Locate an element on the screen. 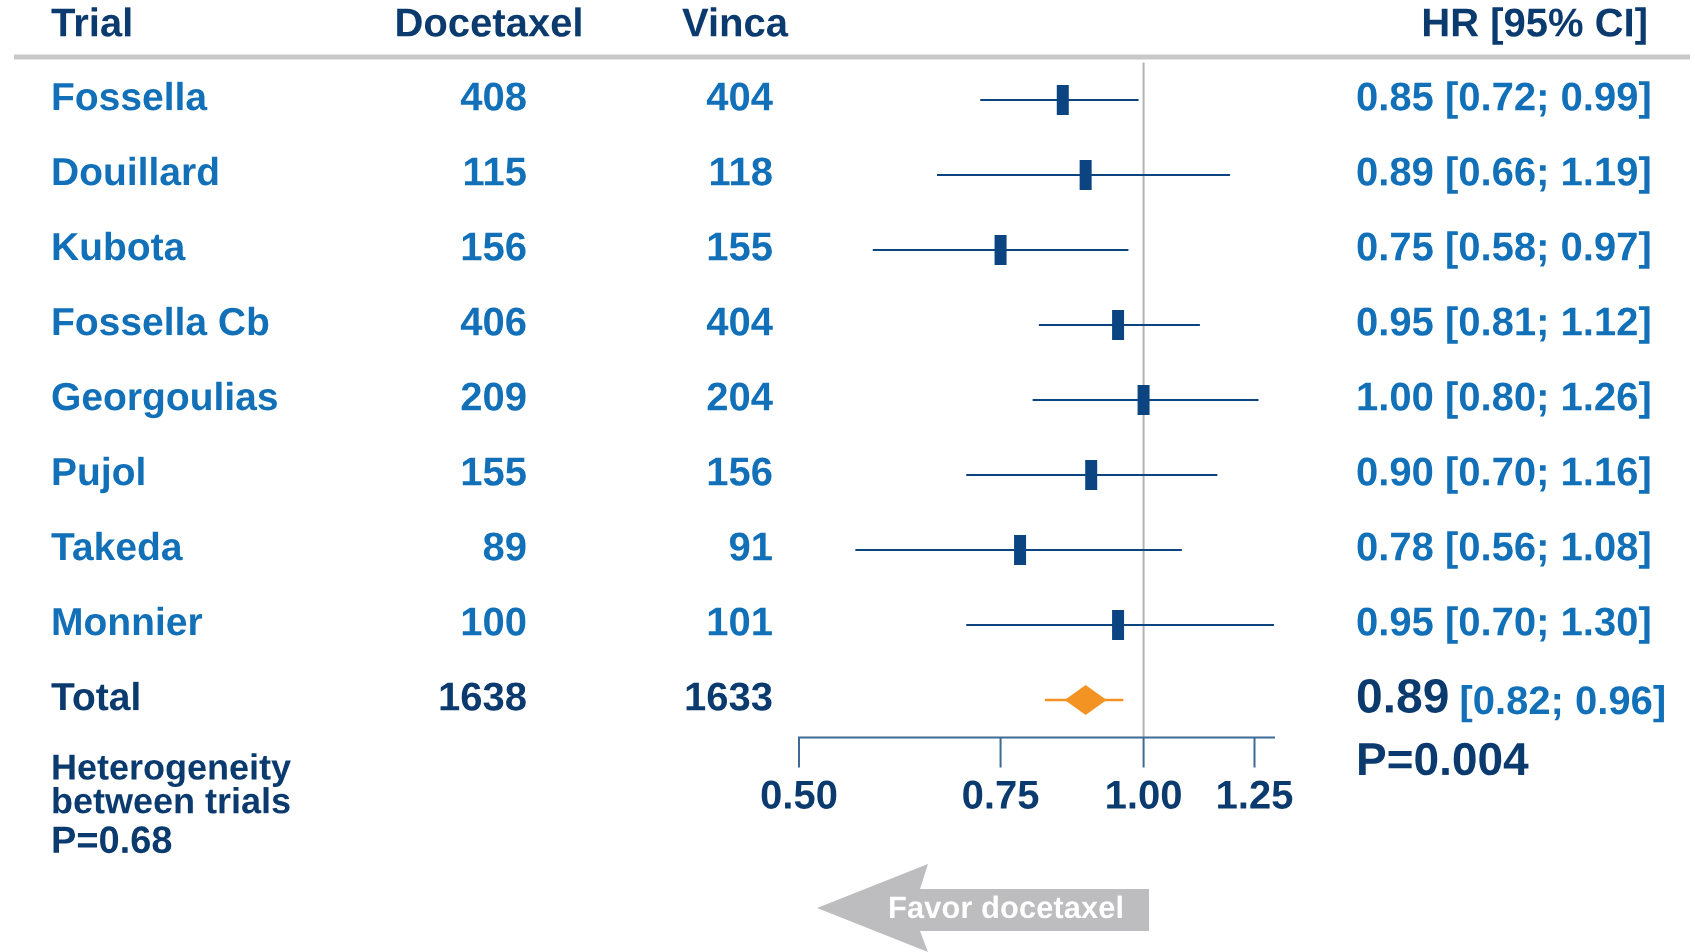 This screenshot has height=952, width=1695. data-label: 0.95 [0.70; 1.30] is located at coordinates (1503, 625).